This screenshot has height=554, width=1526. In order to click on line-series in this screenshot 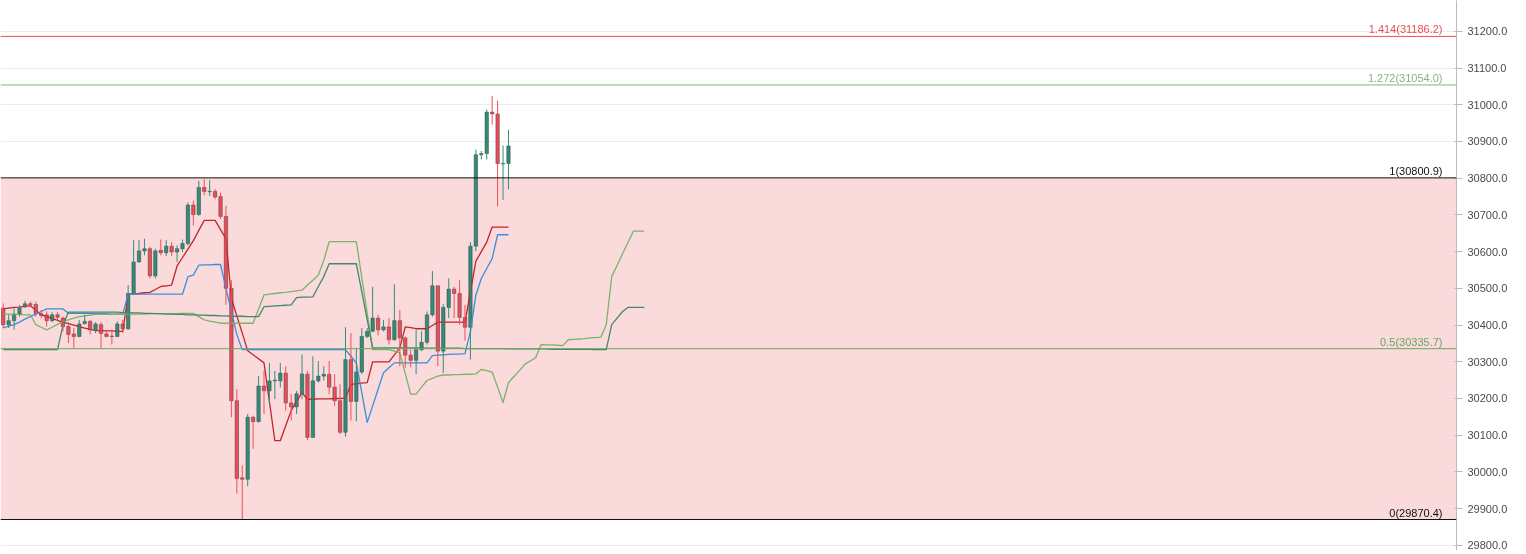, I will do `click(323, 317)`.